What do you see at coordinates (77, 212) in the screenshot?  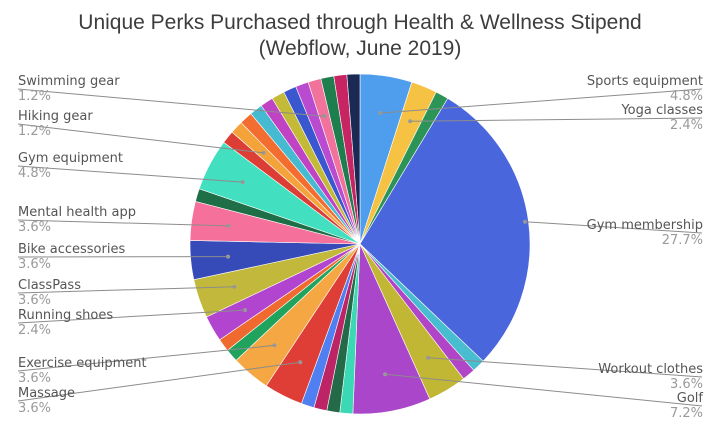 I see `slice-label-mental-health-app: Mental health app` at bounding box center [77, 212].